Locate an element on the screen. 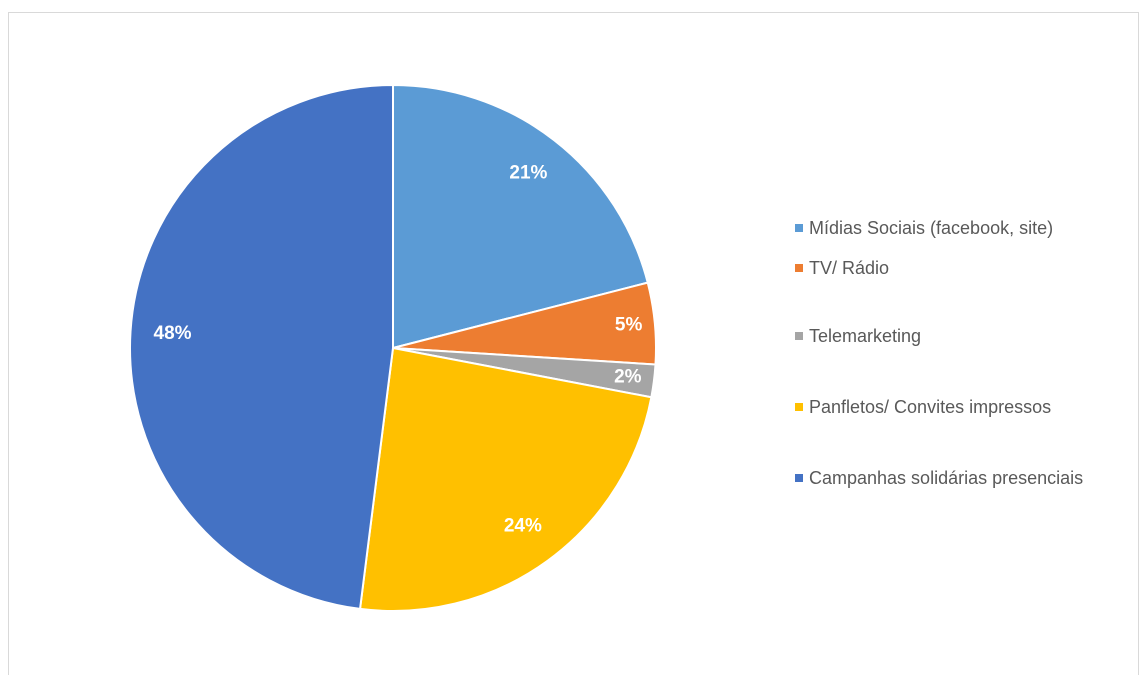  value-label: 48% is located at coordinates (173, 333).